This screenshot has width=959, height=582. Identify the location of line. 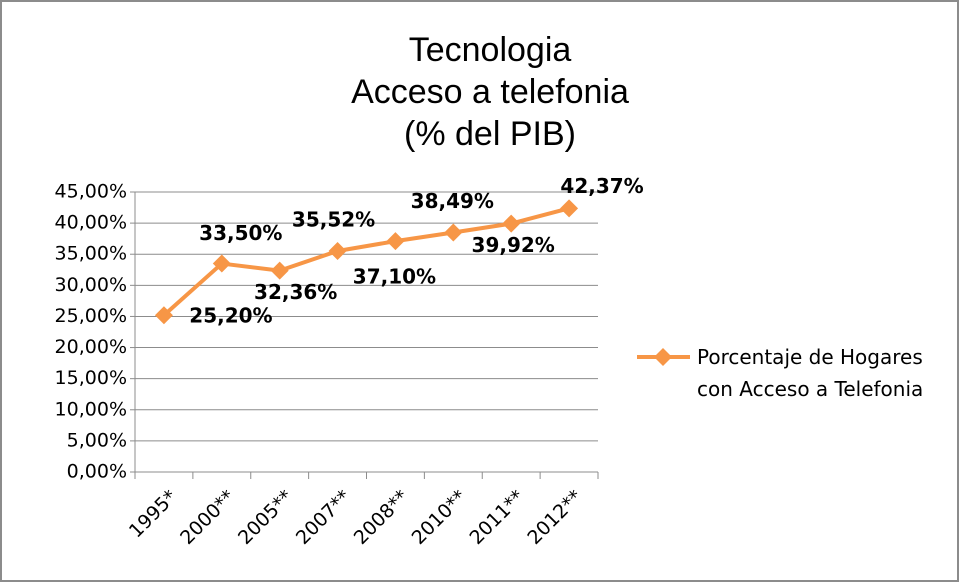
(366, 261).